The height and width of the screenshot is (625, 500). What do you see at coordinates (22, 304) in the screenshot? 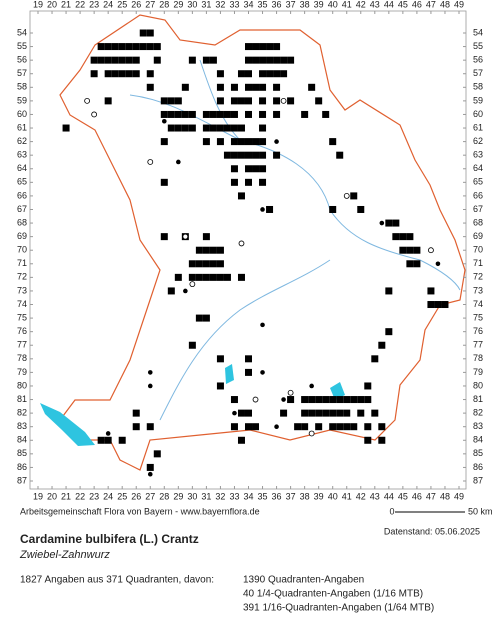
I see `row-label: 74` at bounding box center [22, 304].